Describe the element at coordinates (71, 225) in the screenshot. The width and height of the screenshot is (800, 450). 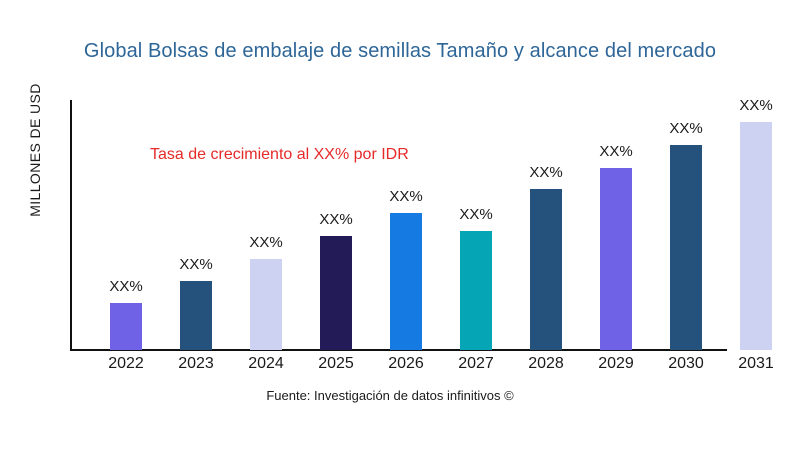
I see `y-axis-line` at that location.